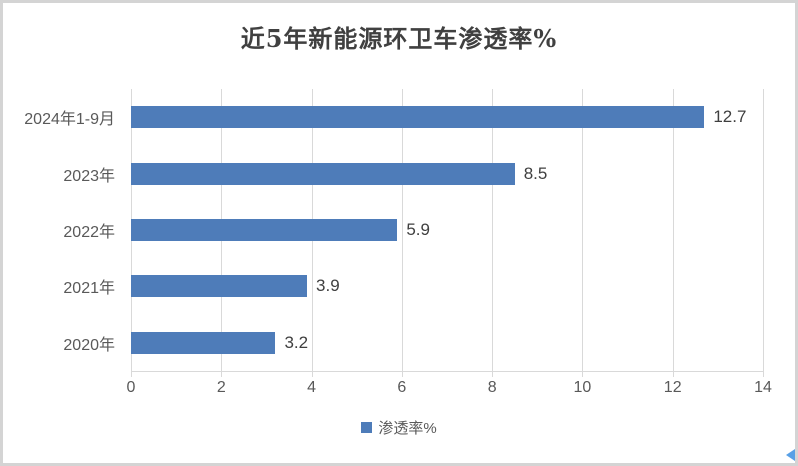 The height and width of the screenshot is (466, 798). What do you see at coordinates (203, 342) in the screenshot?
I see `bar-2020年` at bounding box center [203, 342].